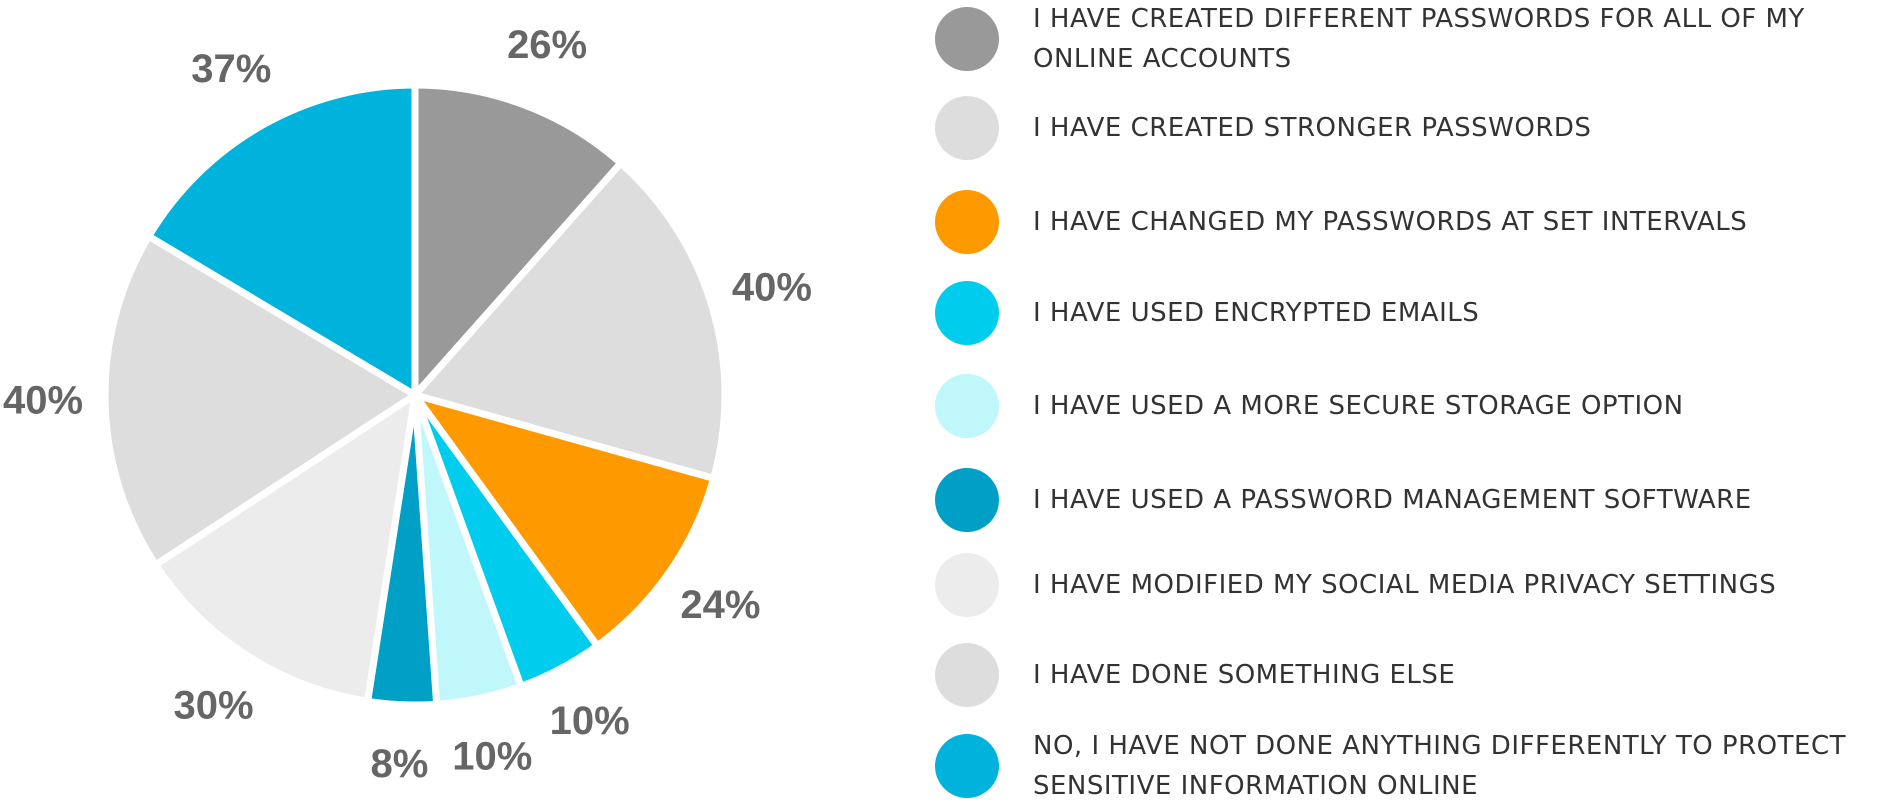  I want to click on slice-label: 8%, so click(400, 764).